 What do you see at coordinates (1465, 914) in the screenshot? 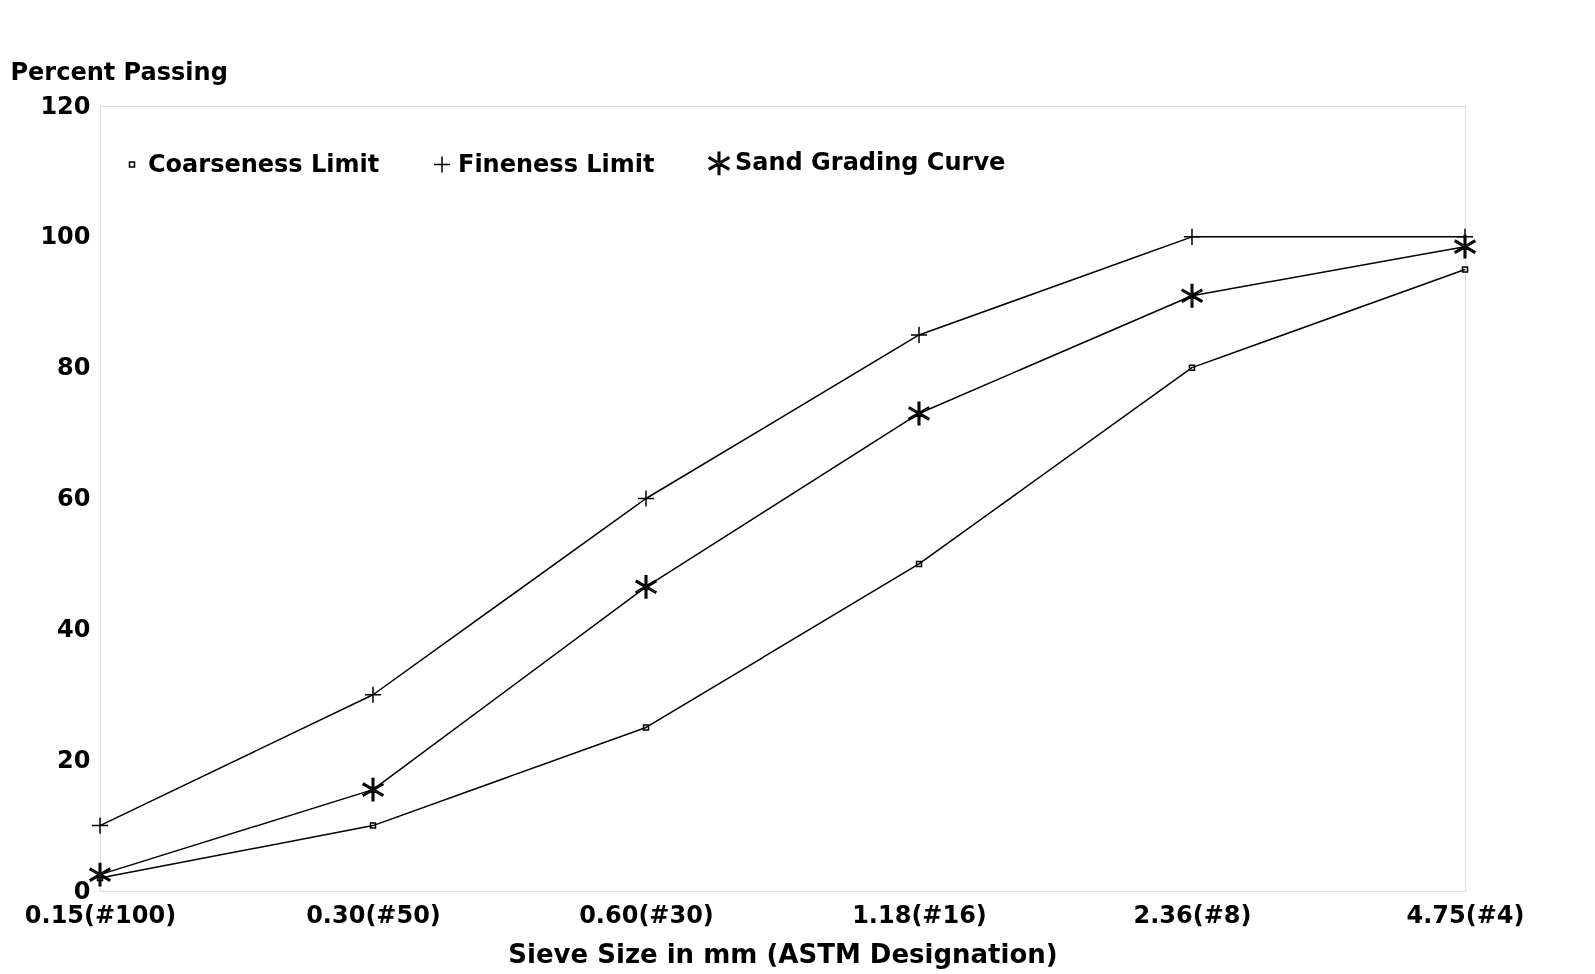
I see `x-tick-label: 4.75(#4)` at bounding box center [1465, 914].